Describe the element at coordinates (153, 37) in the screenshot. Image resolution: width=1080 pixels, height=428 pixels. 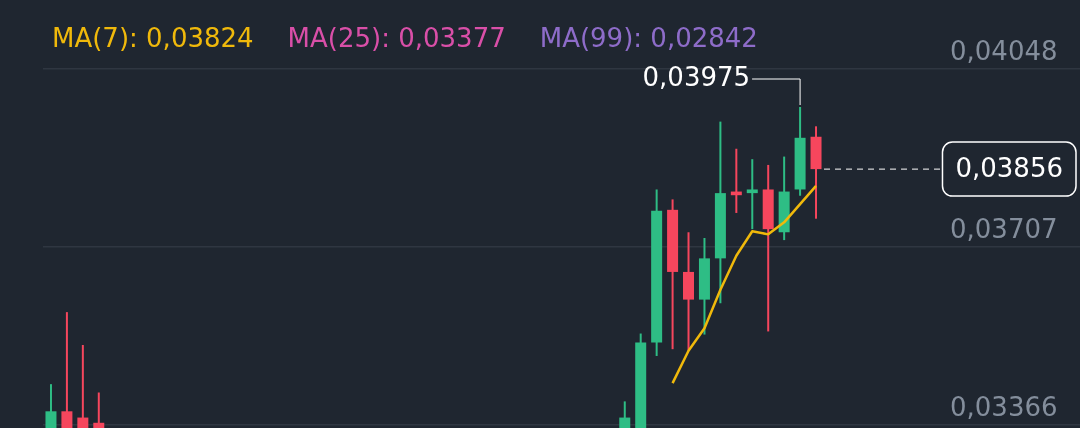
I see `text: MA(7): 0,03824` at that location.